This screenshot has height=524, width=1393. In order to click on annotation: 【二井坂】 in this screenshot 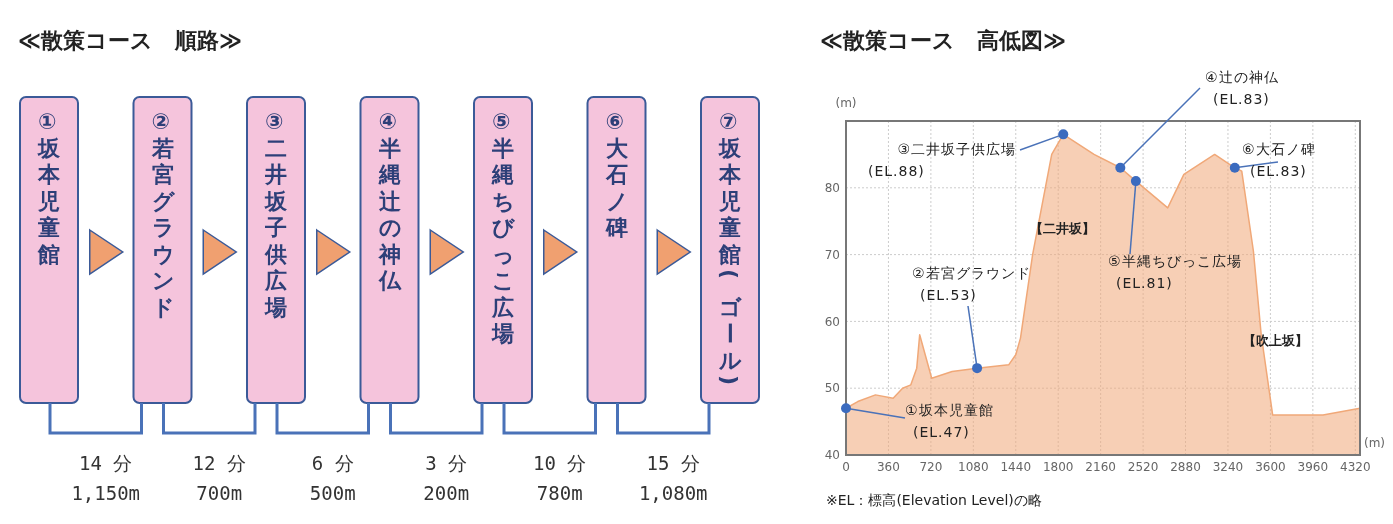, I will do `click(1062, 228)`.